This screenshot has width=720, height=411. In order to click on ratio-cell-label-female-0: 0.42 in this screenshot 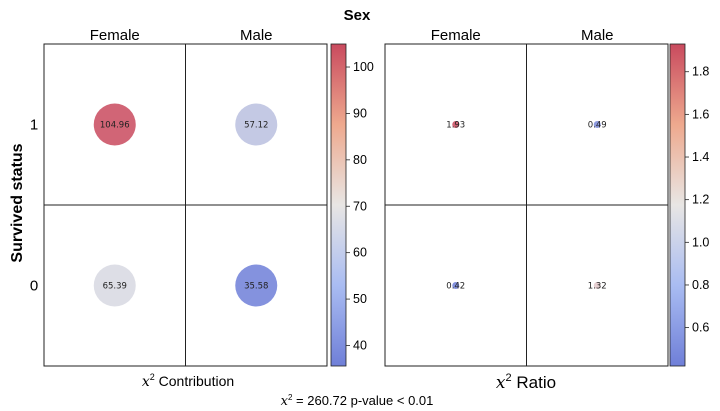, I will do `click(455, 287)`.